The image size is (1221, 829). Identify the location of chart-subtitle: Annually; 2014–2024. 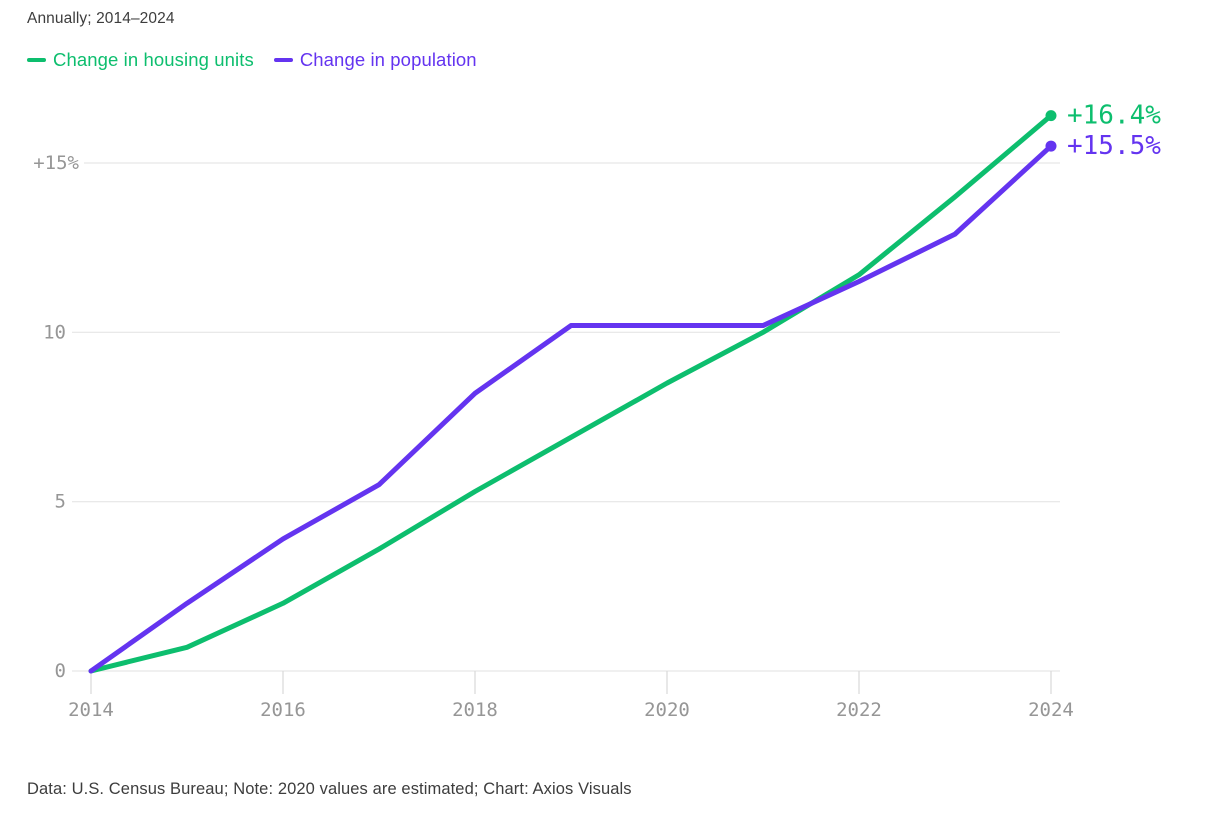
(101, 18).